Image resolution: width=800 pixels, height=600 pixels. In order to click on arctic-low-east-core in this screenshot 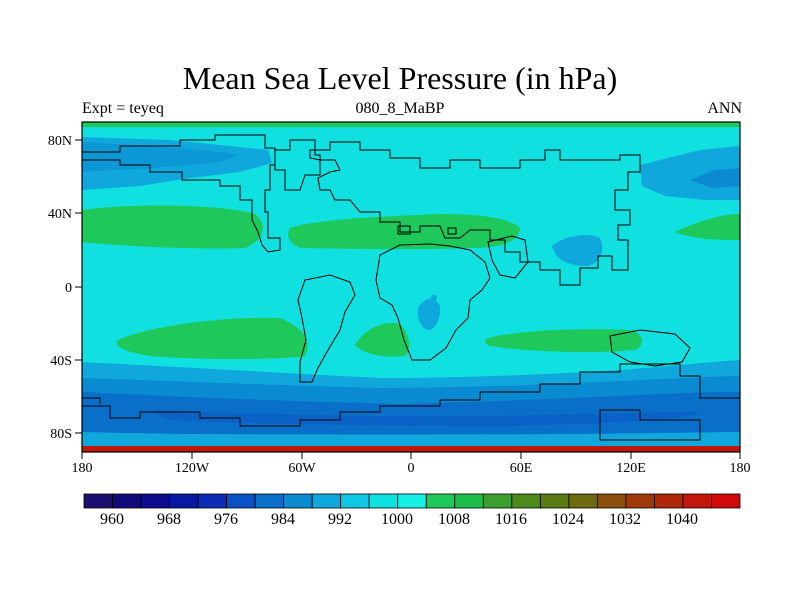, I will do `click(715, 178)`.